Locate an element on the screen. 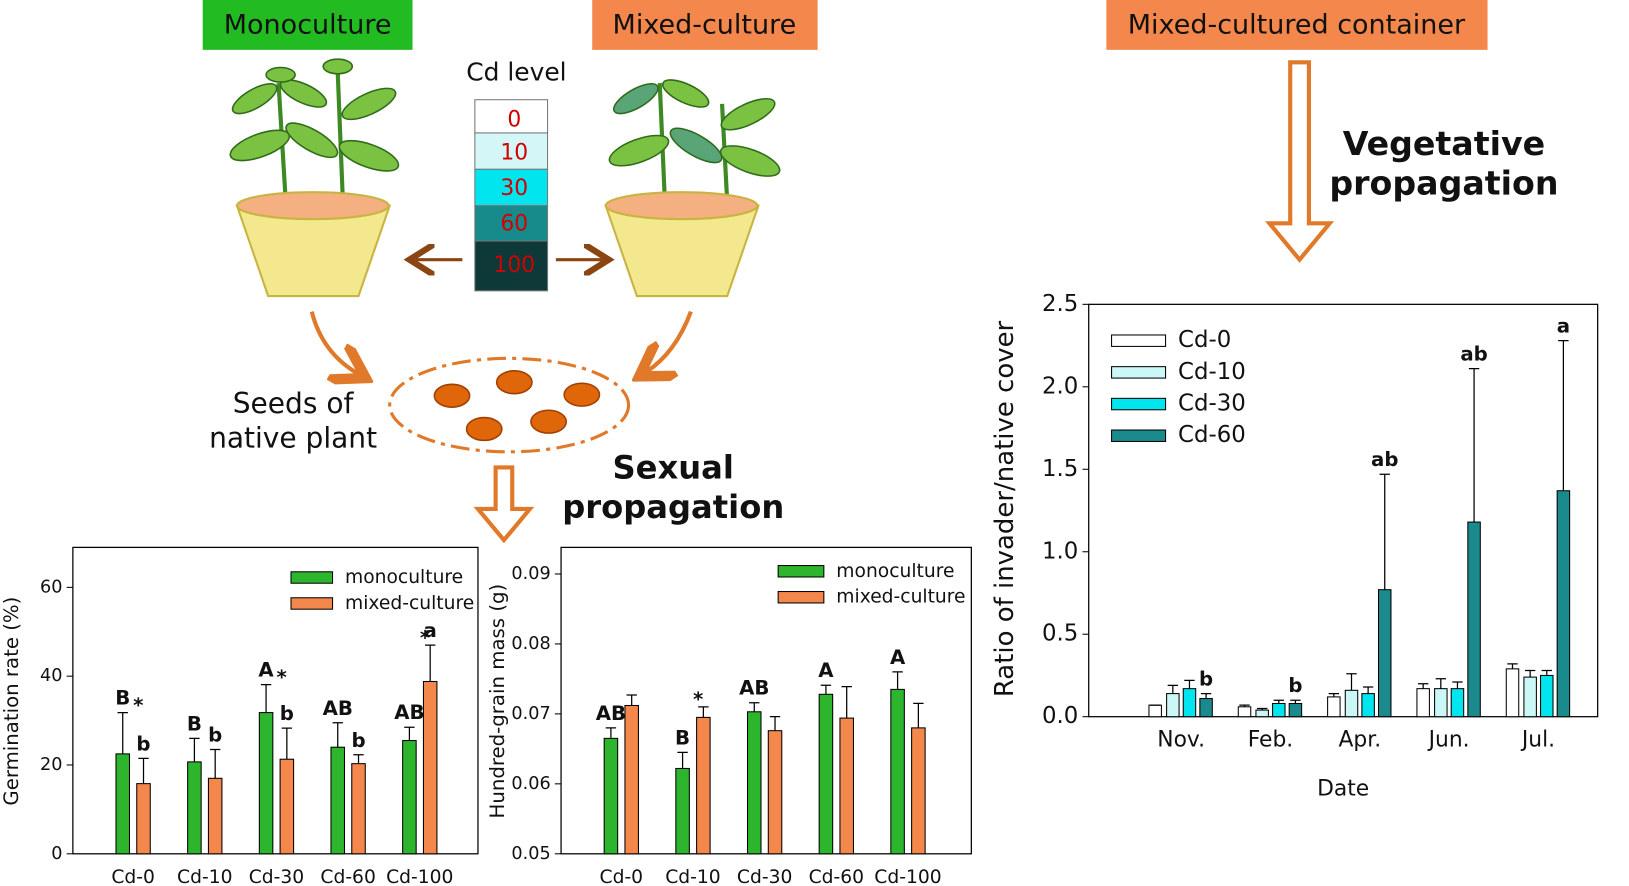 The height and width of the screenshot is (886, 1629). mixed-box is located at coordinates (705, 25).